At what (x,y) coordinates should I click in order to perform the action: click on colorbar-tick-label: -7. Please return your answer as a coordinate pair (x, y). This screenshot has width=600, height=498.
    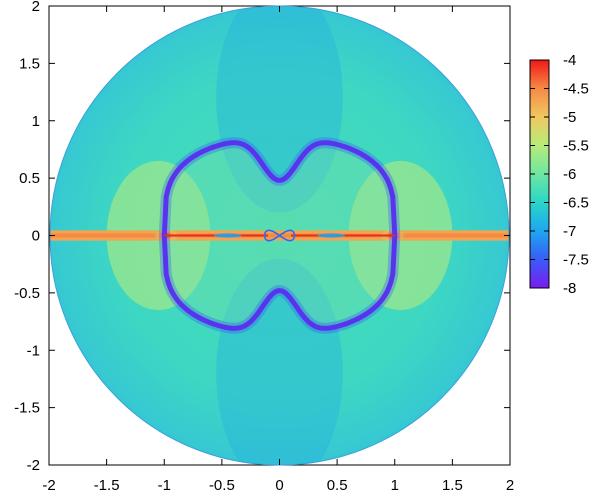
    Looking at the image, I should click on (569, 231).